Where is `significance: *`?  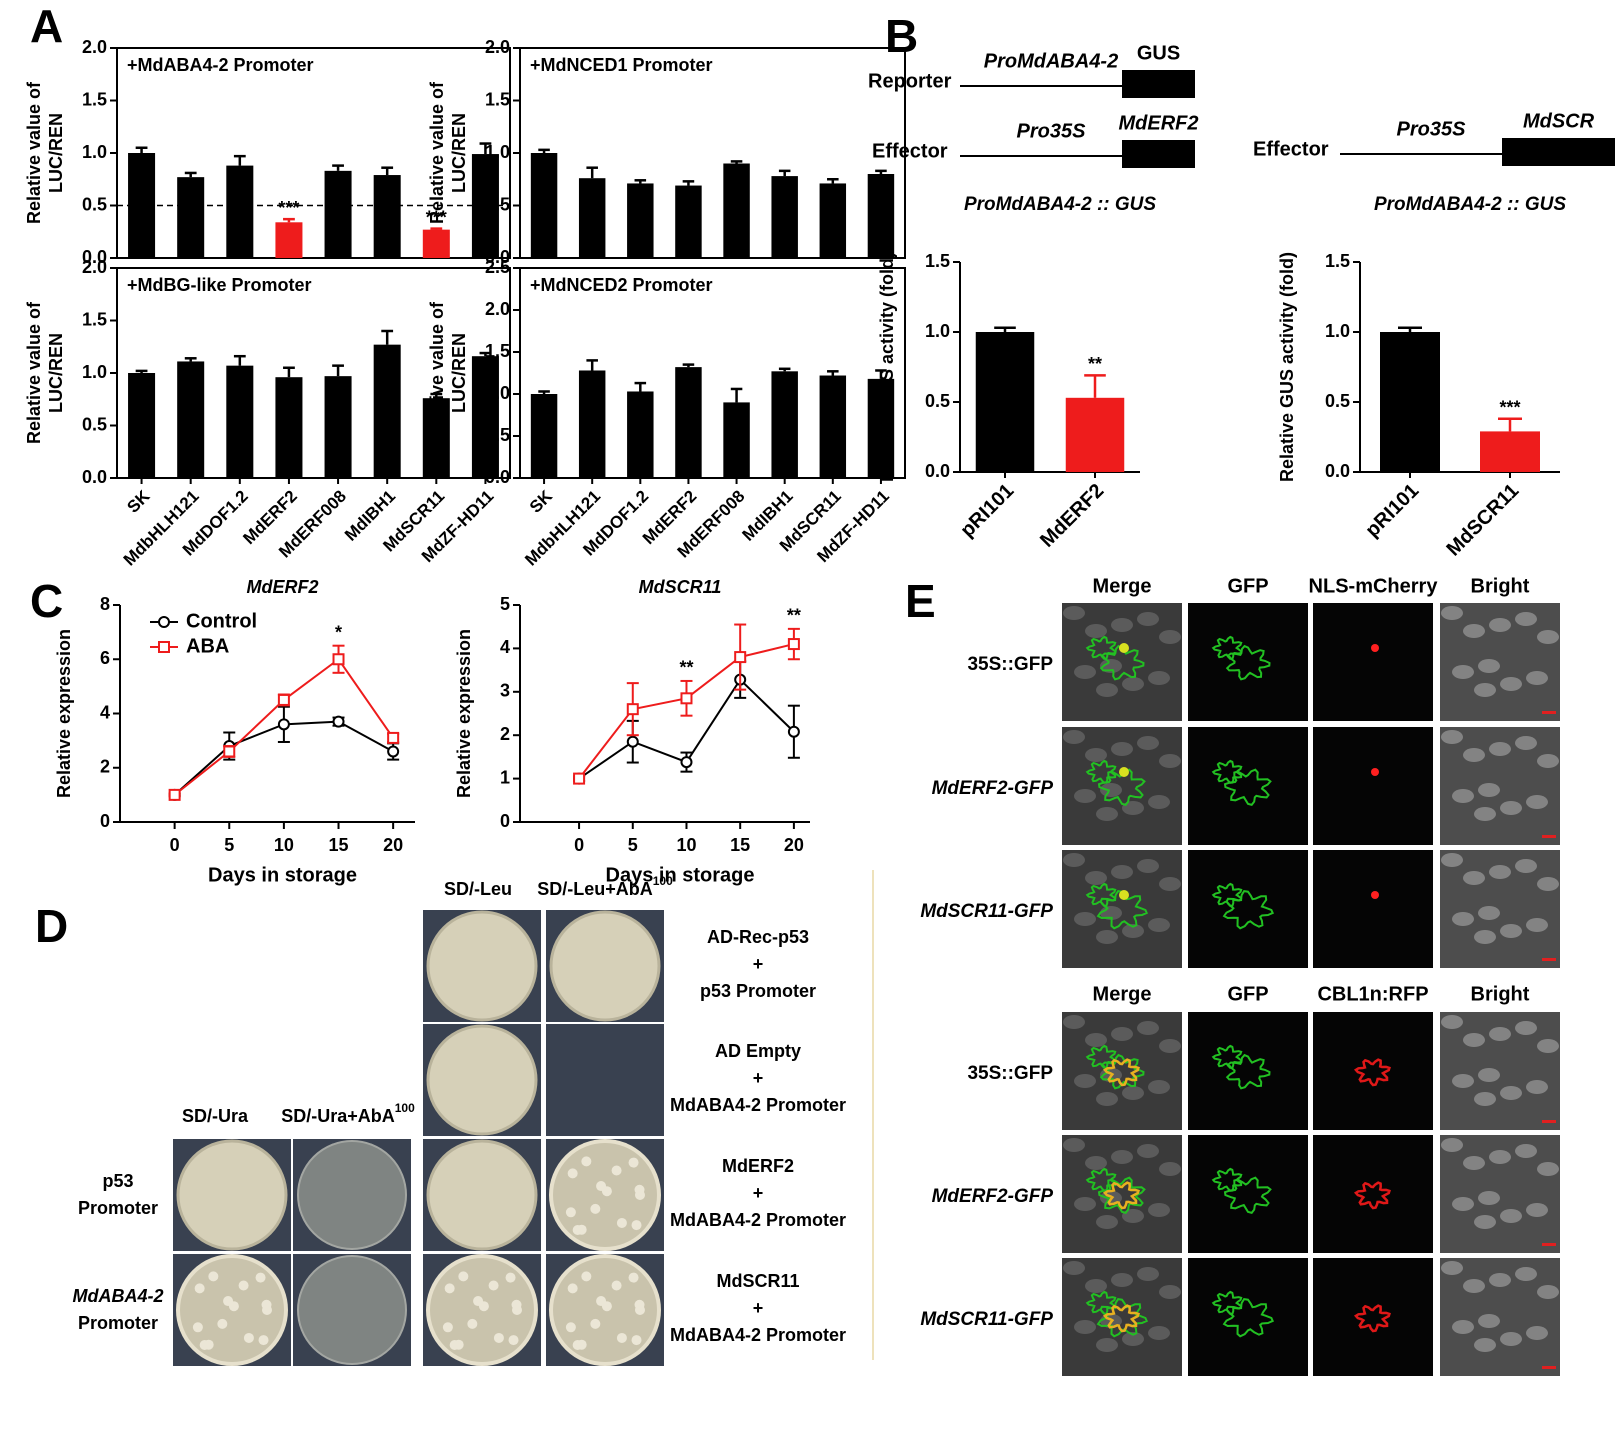 significance: * is located at coordinates (338, 632).